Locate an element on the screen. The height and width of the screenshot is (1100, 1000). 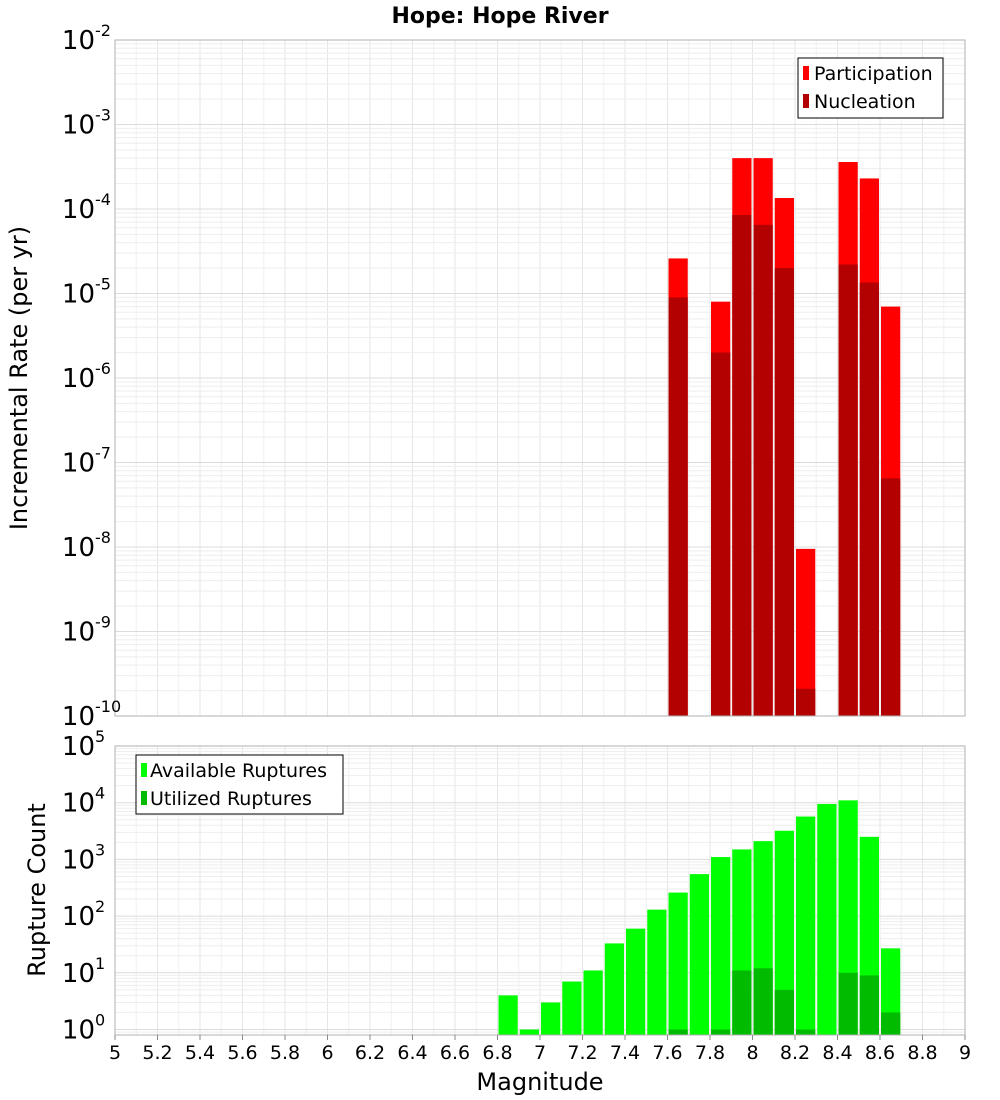
y-tick-exponent: -9 is located at coordinates (103, 622).